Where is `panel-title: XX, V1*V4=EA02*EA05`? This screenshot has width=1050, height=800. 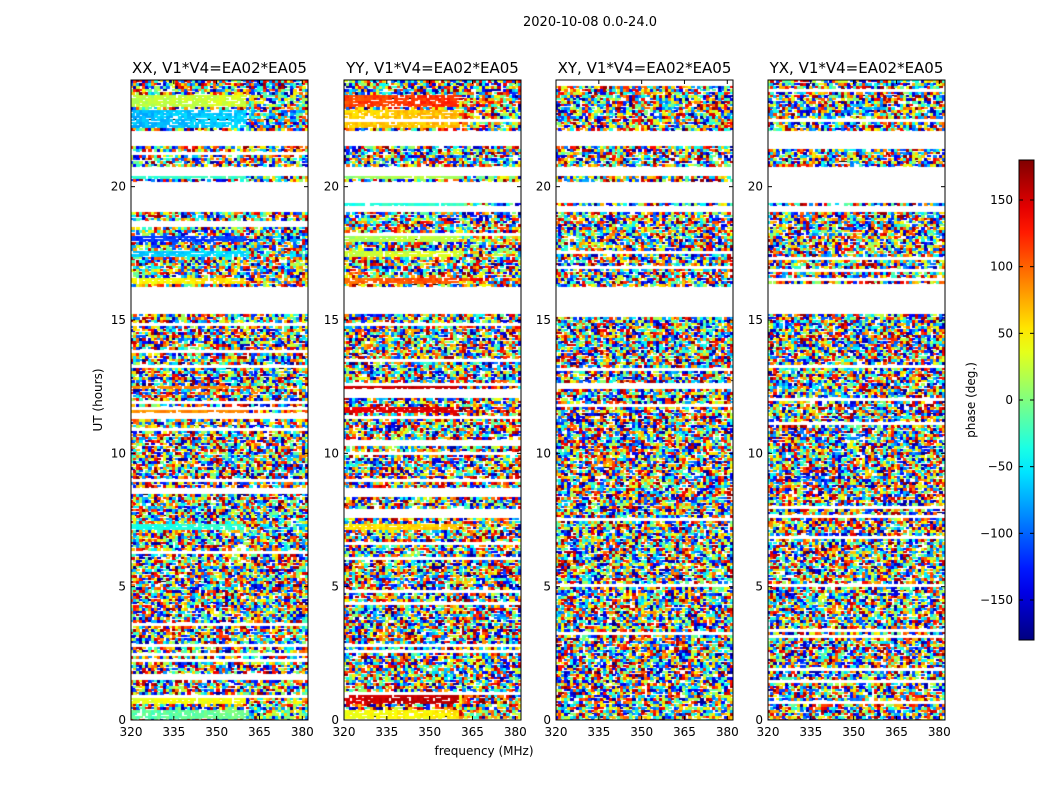 panel-title: XX, V1*V4=EA02*EA05 is located at coordinates (219, 68).